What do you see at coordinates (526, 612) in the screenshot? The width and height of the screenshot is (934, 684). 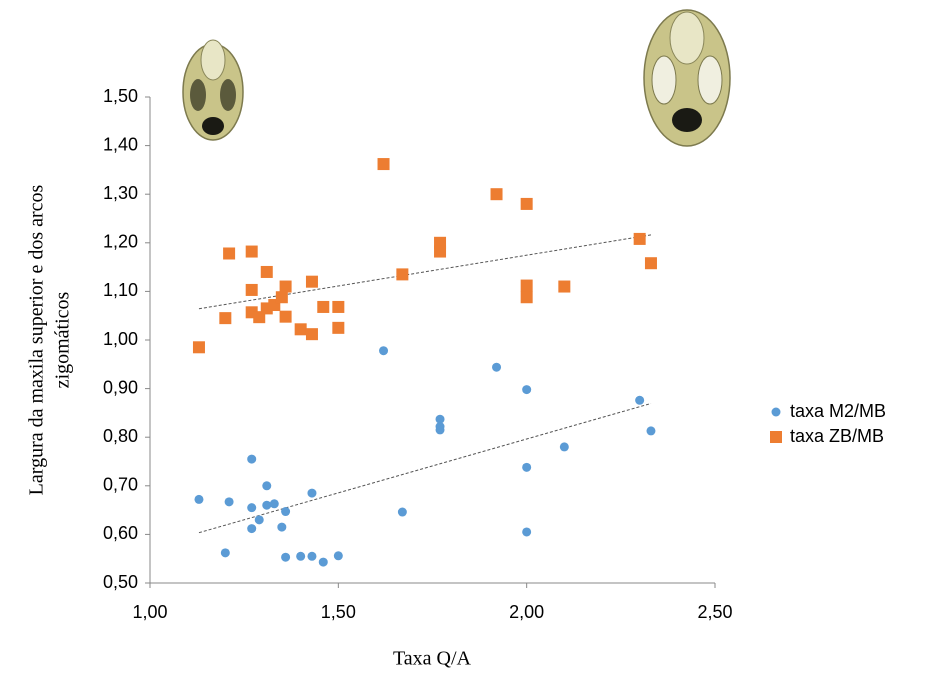 I see `x-tick-label: 2,00` at bounding box center [526, 612].